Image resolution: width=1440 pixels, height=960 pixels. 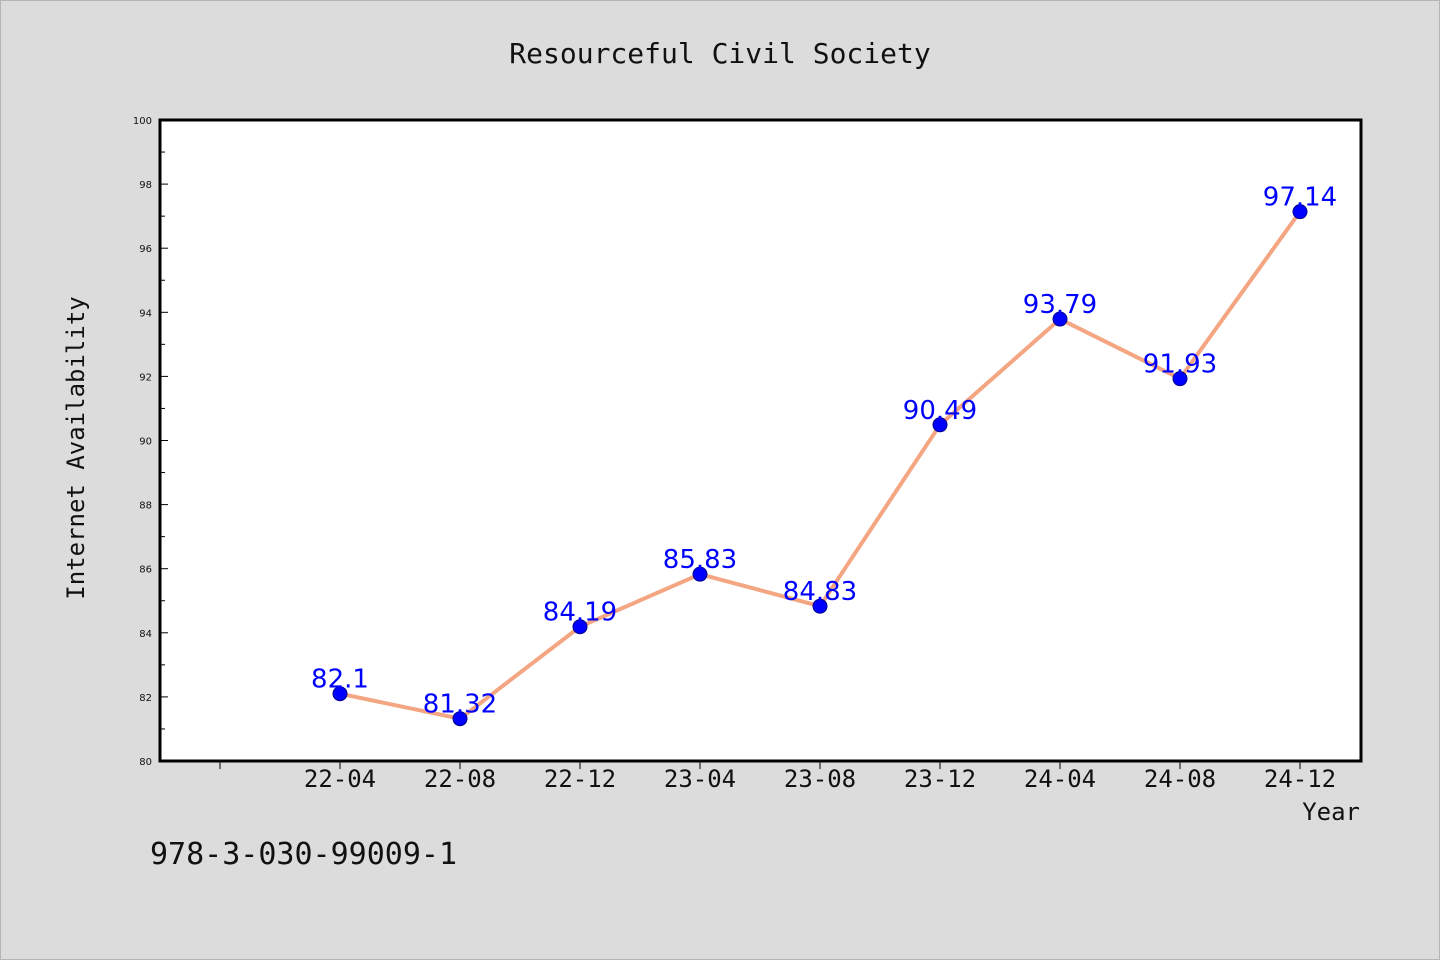 I want to click on data-label: 84.83, so click(x=820, y=592).